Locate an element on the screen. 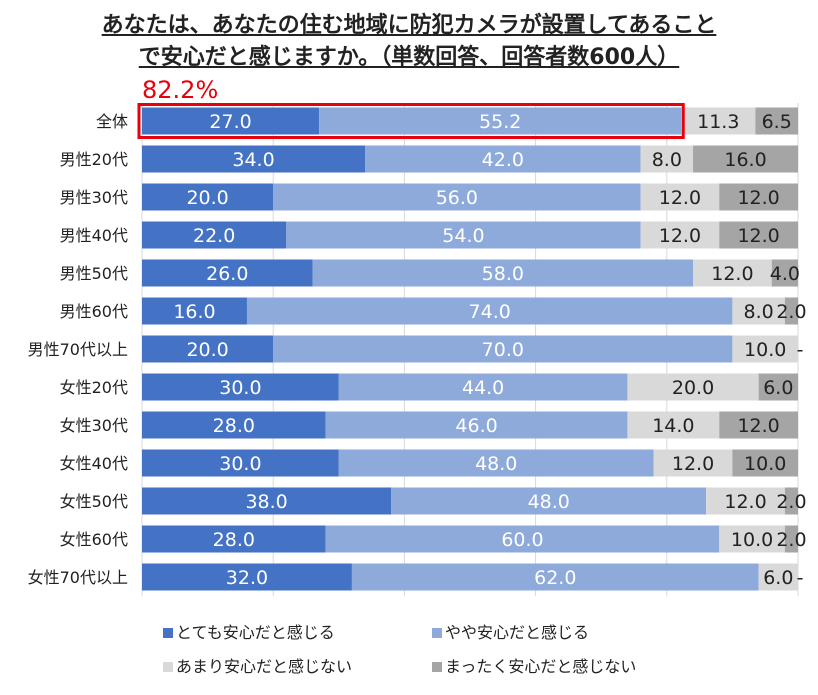 The height and width of the screenshot is (695, 818). data-label: 11.3 is located at coordinates (718, 122).